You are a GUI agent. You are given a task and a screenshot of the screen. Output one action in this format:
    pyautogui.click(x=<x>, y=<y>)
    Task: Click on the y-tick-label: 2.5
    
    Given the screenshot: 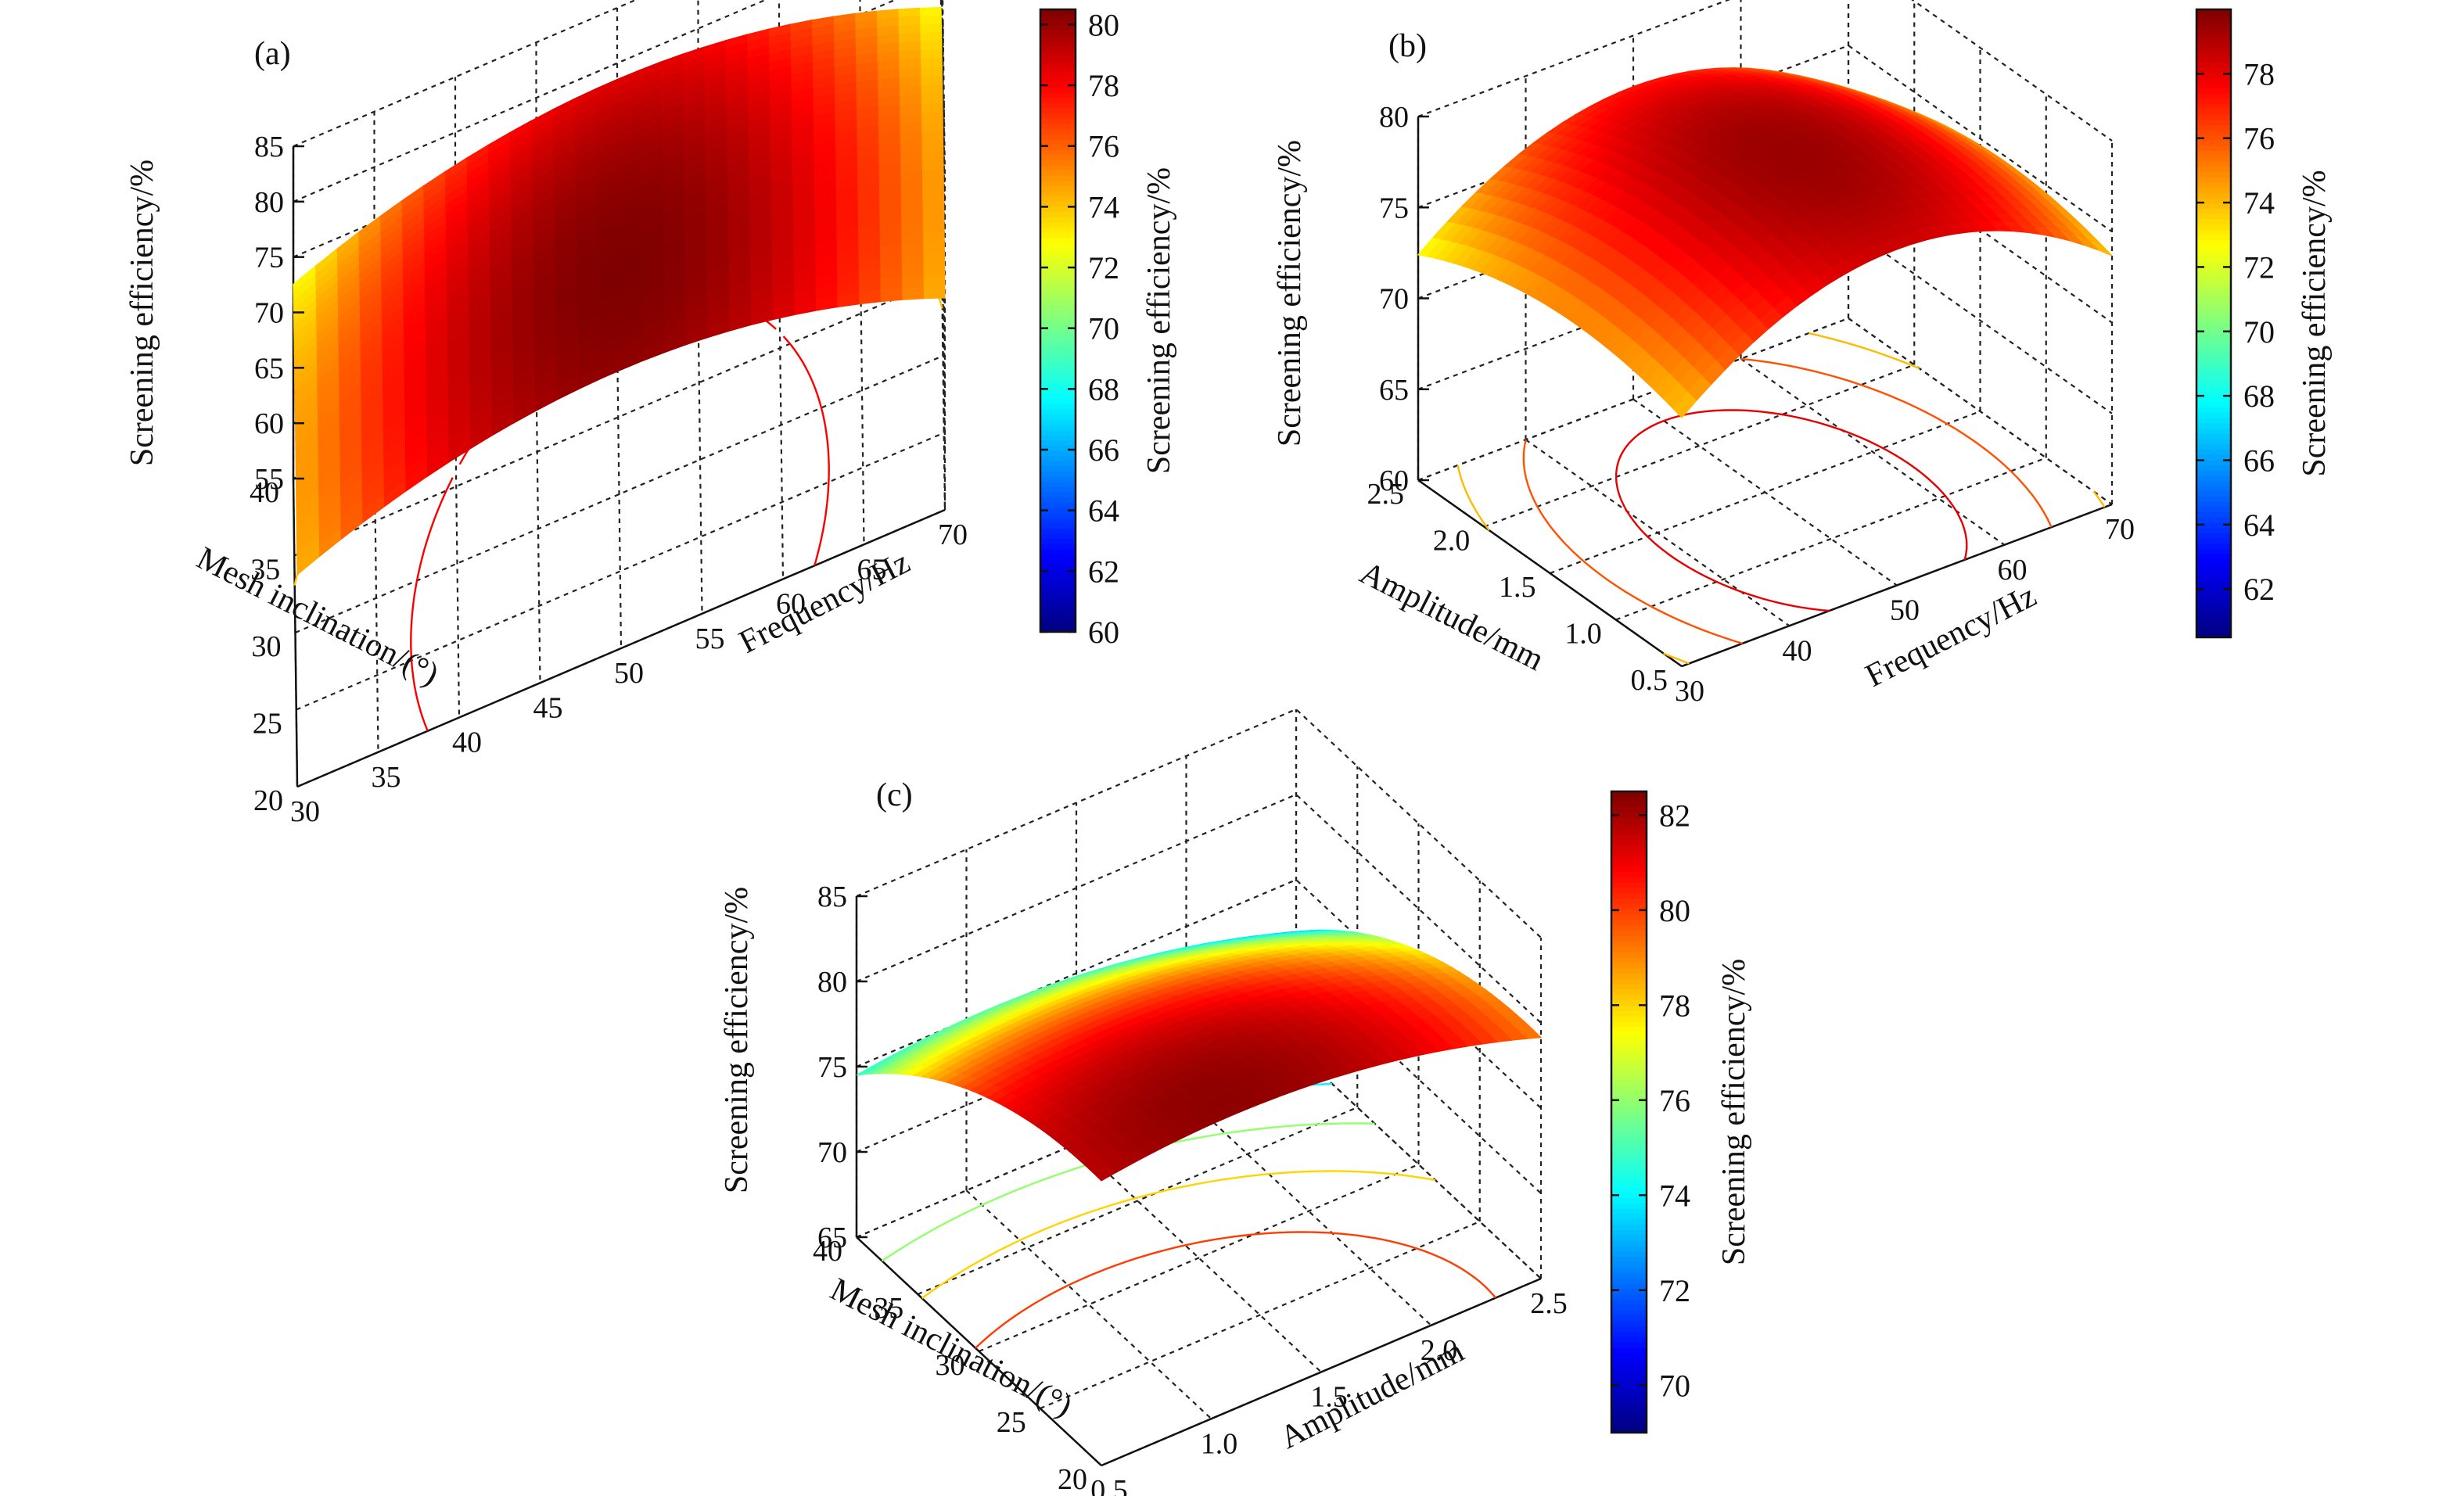 What is the action you would take?
    pyautogui.click(x=1386, y=494)
    